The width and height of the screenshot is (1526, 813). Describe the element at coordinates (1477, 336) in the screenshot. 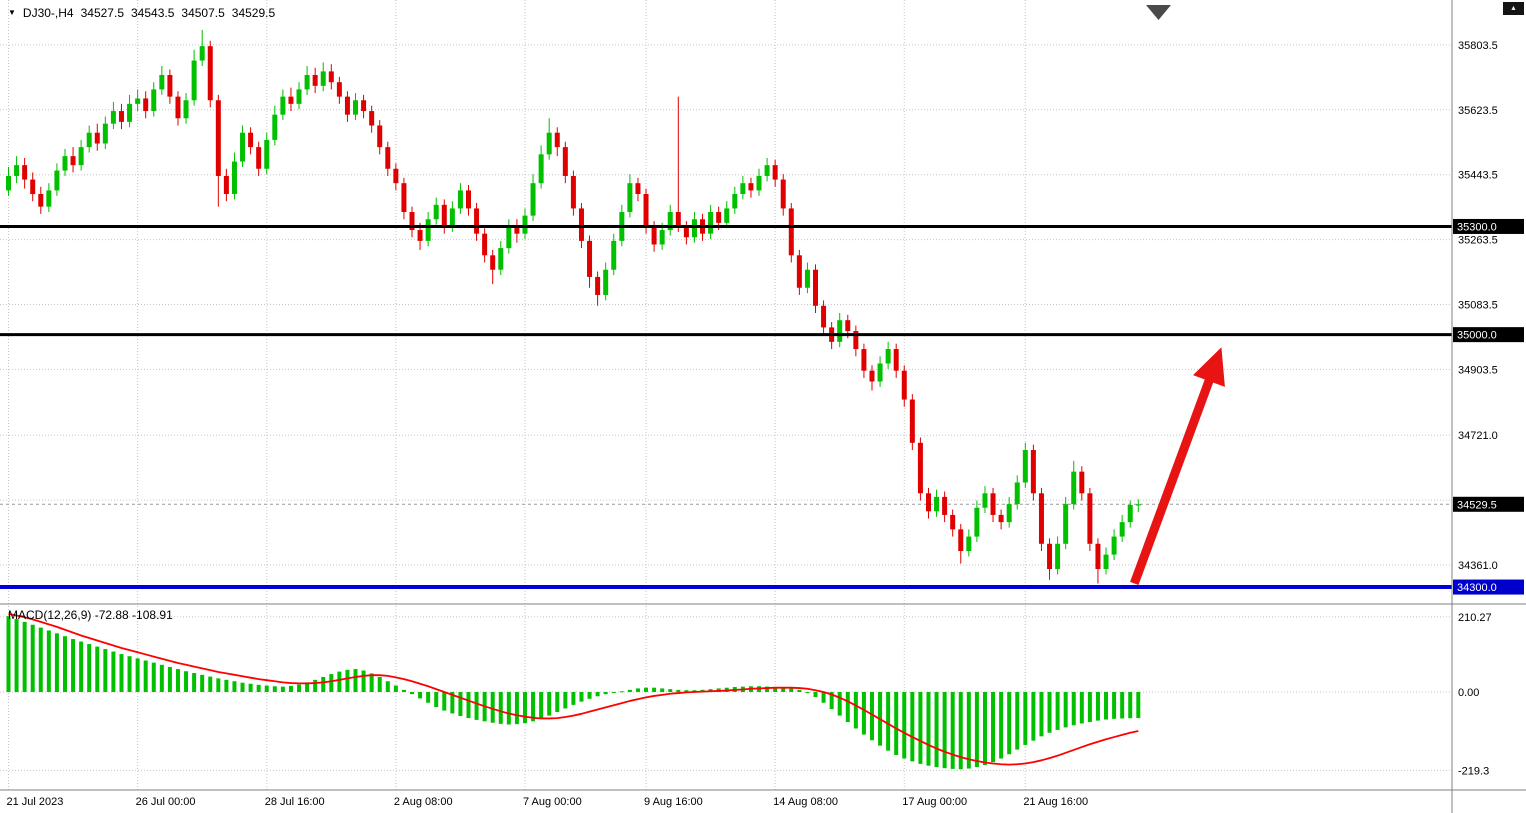

I see `svg-text: 35000.0` at that location.